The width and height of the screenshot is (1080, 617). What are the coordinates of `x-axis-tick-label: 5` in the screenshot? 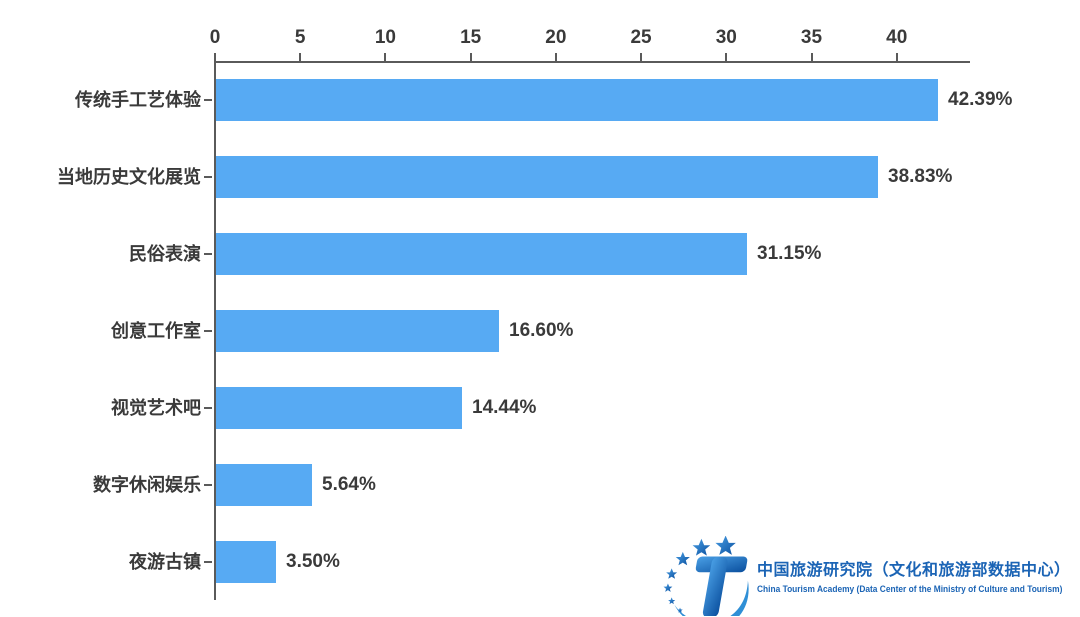 It's located at (300, 37).